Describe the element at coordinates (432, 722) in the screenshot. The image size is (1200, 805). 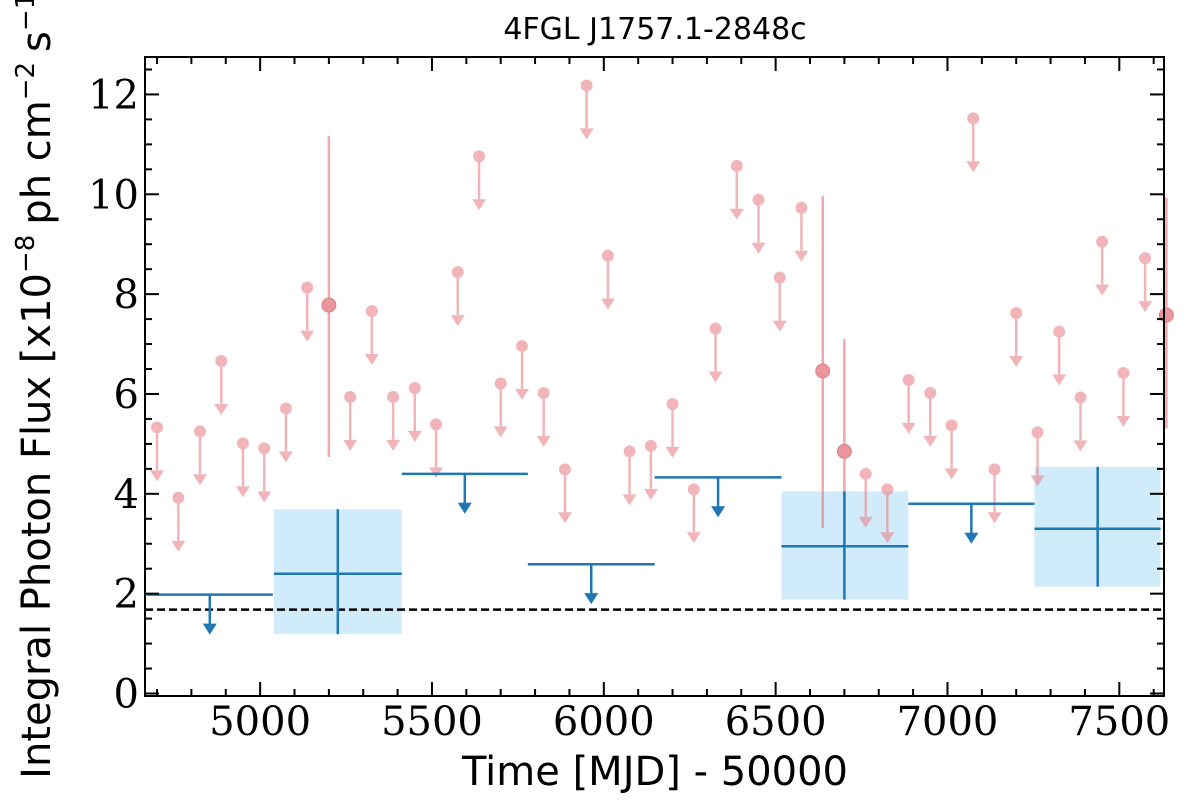
I see `x-tick-label-1: 5500` at that location.